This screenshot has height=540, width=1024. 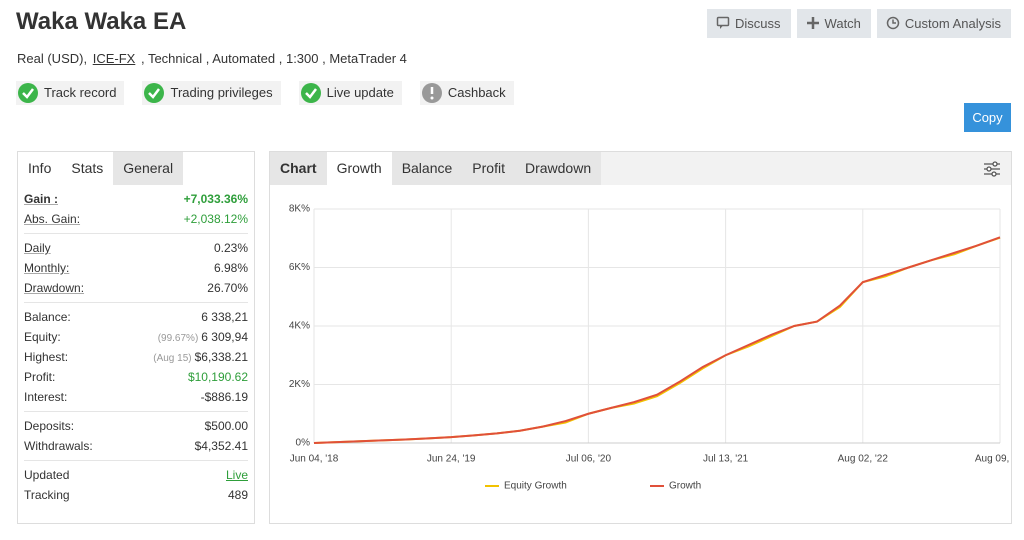 What do you see at coordinates (178, 338) in the screenshot?
I see `stat-note: (99.67%)` at bounding box center [178, 338].